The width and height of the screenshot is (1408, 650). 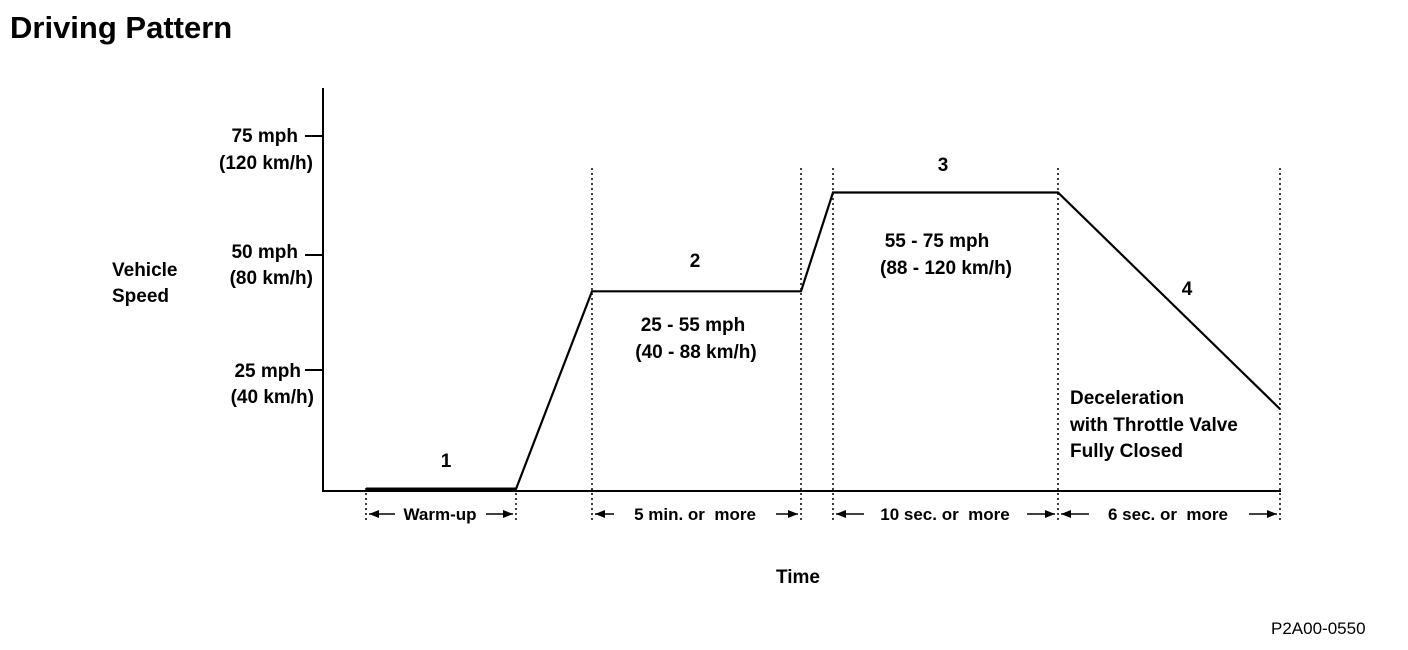 I want to click on phase-1-number: 1, so click(x=446, y=461).